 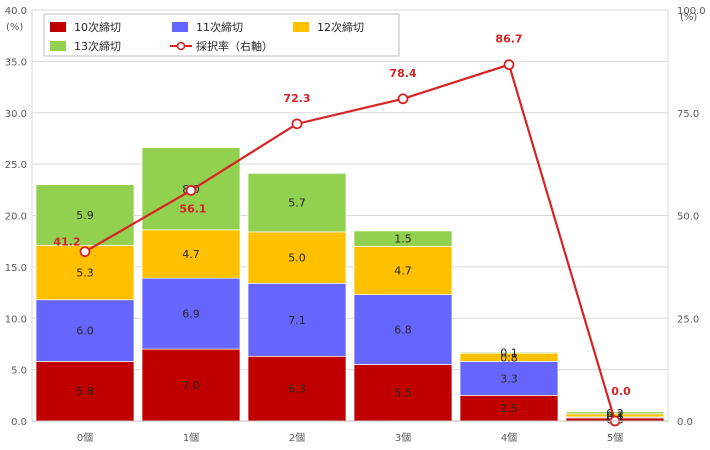 I want to click on rate-data-label: 0.0, so click(x=621, y=391).